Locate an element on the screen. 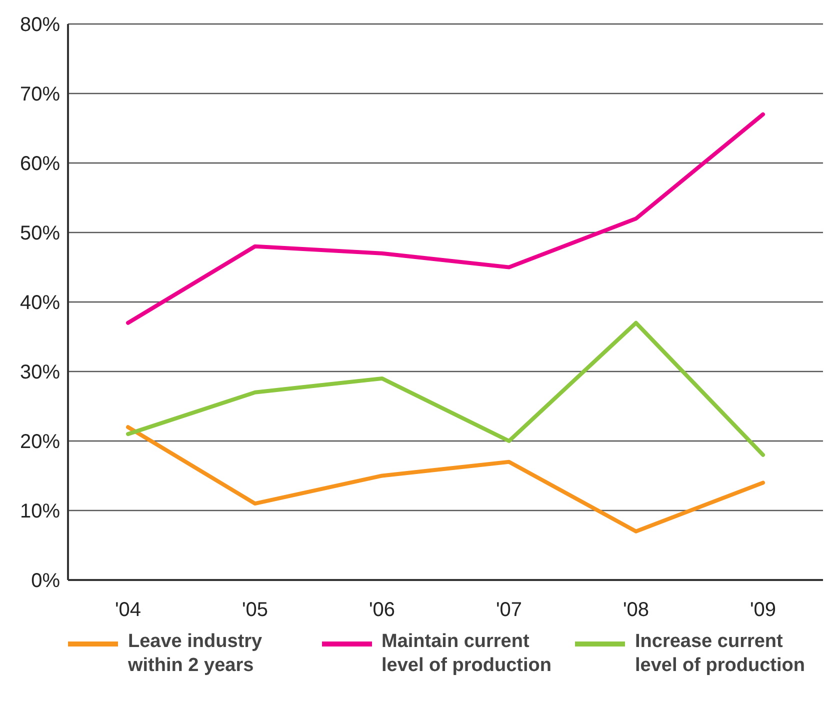 The image size is (831, 718). x-tick-label: '07 is located at coordinates (509, 610).